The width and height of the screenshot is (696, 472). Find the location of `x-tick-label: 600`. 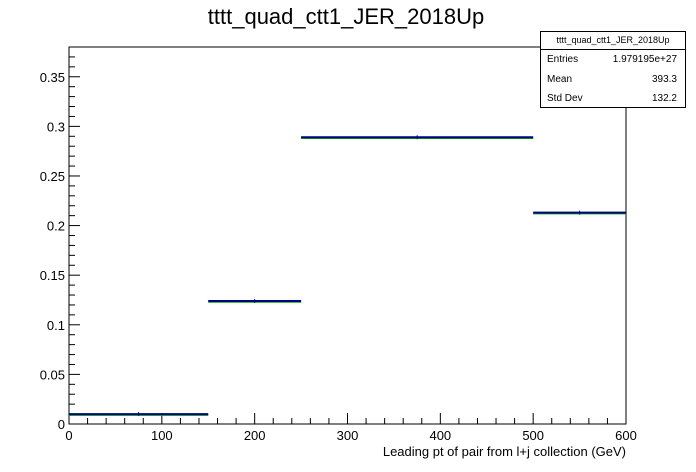

x-tick-label: 600 is located at coordinates (626, 435).